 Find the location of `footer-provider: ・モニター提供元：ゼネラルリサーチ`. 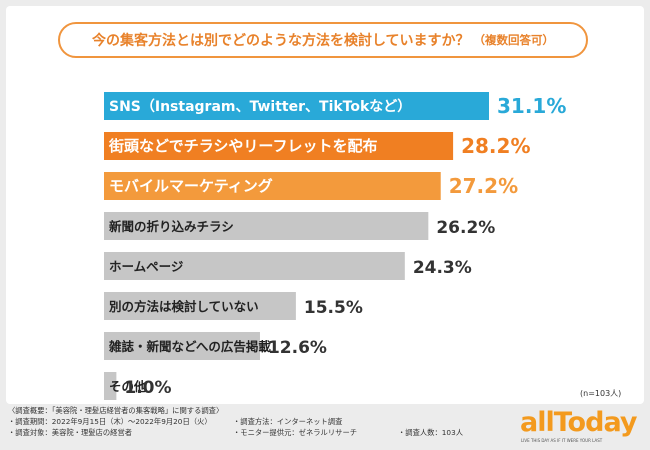

footer-provider: ・モニター提供元：ゼネラルリサーチ is located at coordinates (295, 432).